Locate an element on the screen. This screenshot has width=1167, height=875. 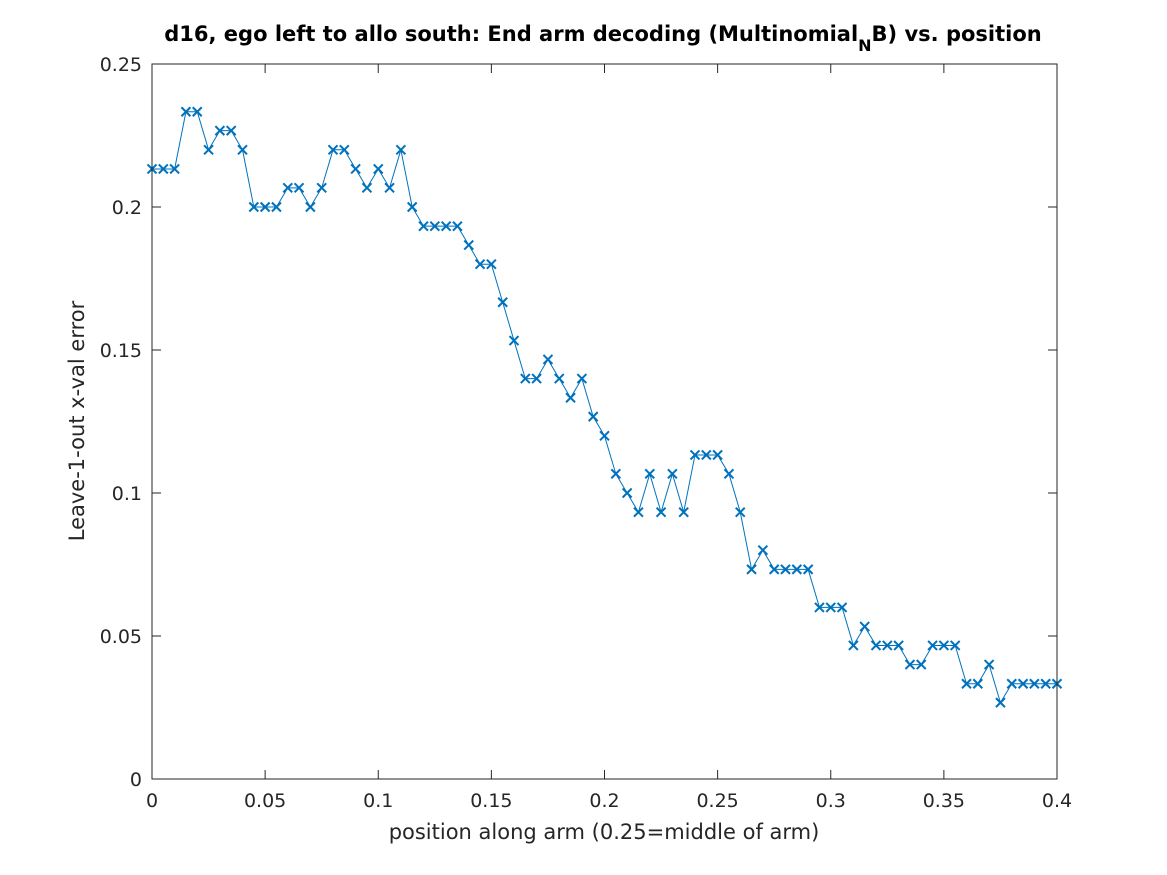
chart-title-tail: B) vs. position is located at coordinates (957, 34).